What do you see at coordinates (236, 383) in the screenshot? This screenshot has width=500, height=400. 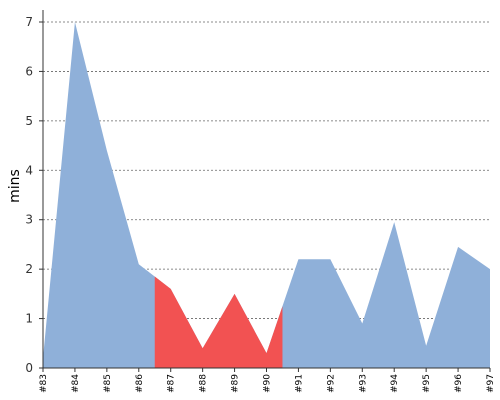 I see `x-tick-label: #89` at bounding box center [236, 383].